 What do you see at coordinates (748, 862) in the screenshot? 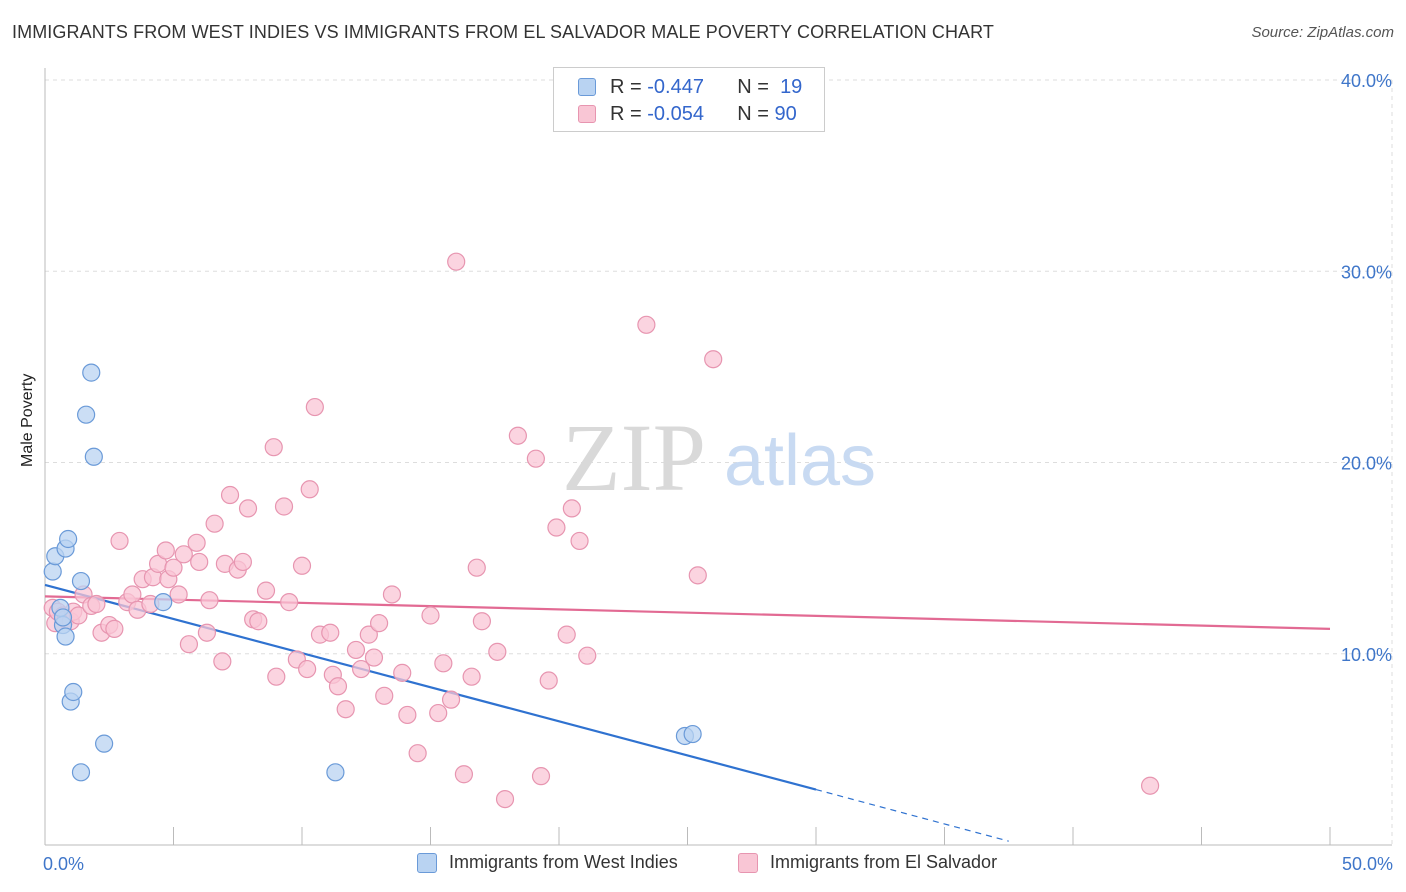
I see `bottom-legend-swatch-pink` at bounding box center [748, 862].